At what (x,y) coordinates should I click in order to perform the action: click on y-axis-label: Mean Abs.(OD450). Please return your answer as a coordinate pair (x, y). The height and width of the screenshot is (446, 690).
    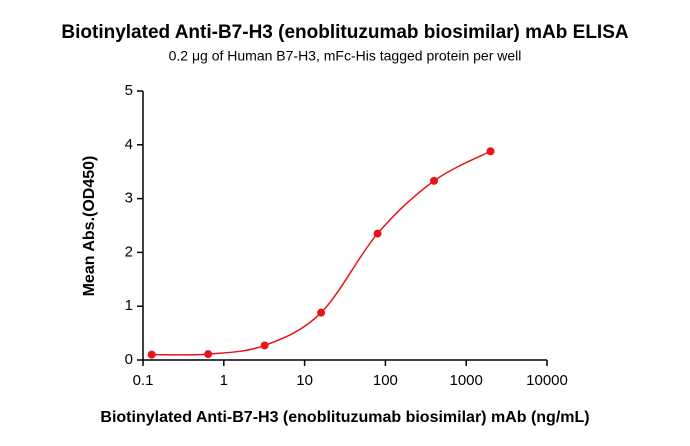
    Looking at the image, I should click on (89, 226).